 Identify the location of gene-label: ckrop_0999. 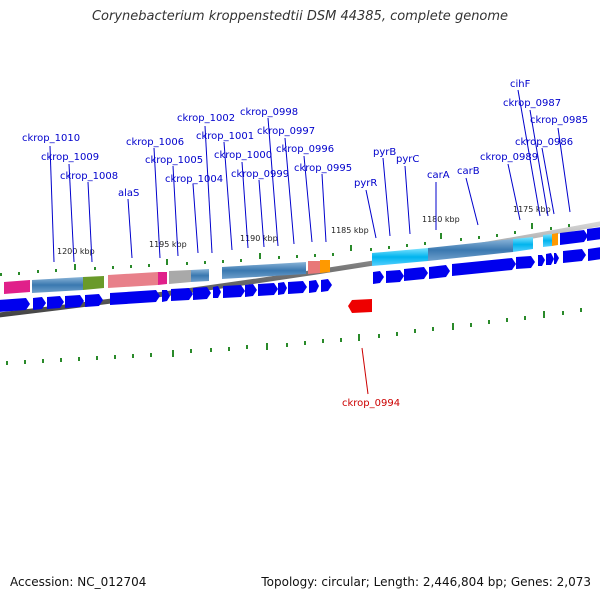
(260, 174).